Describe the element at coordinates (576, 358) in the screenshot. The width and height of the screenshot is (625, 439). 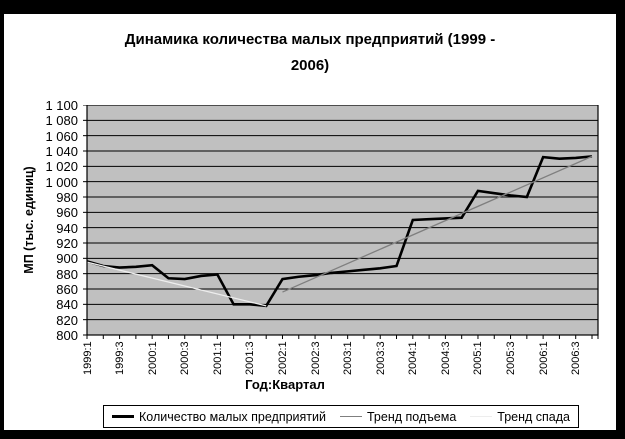
I see `x-tick-label: 2006:3` at that location.